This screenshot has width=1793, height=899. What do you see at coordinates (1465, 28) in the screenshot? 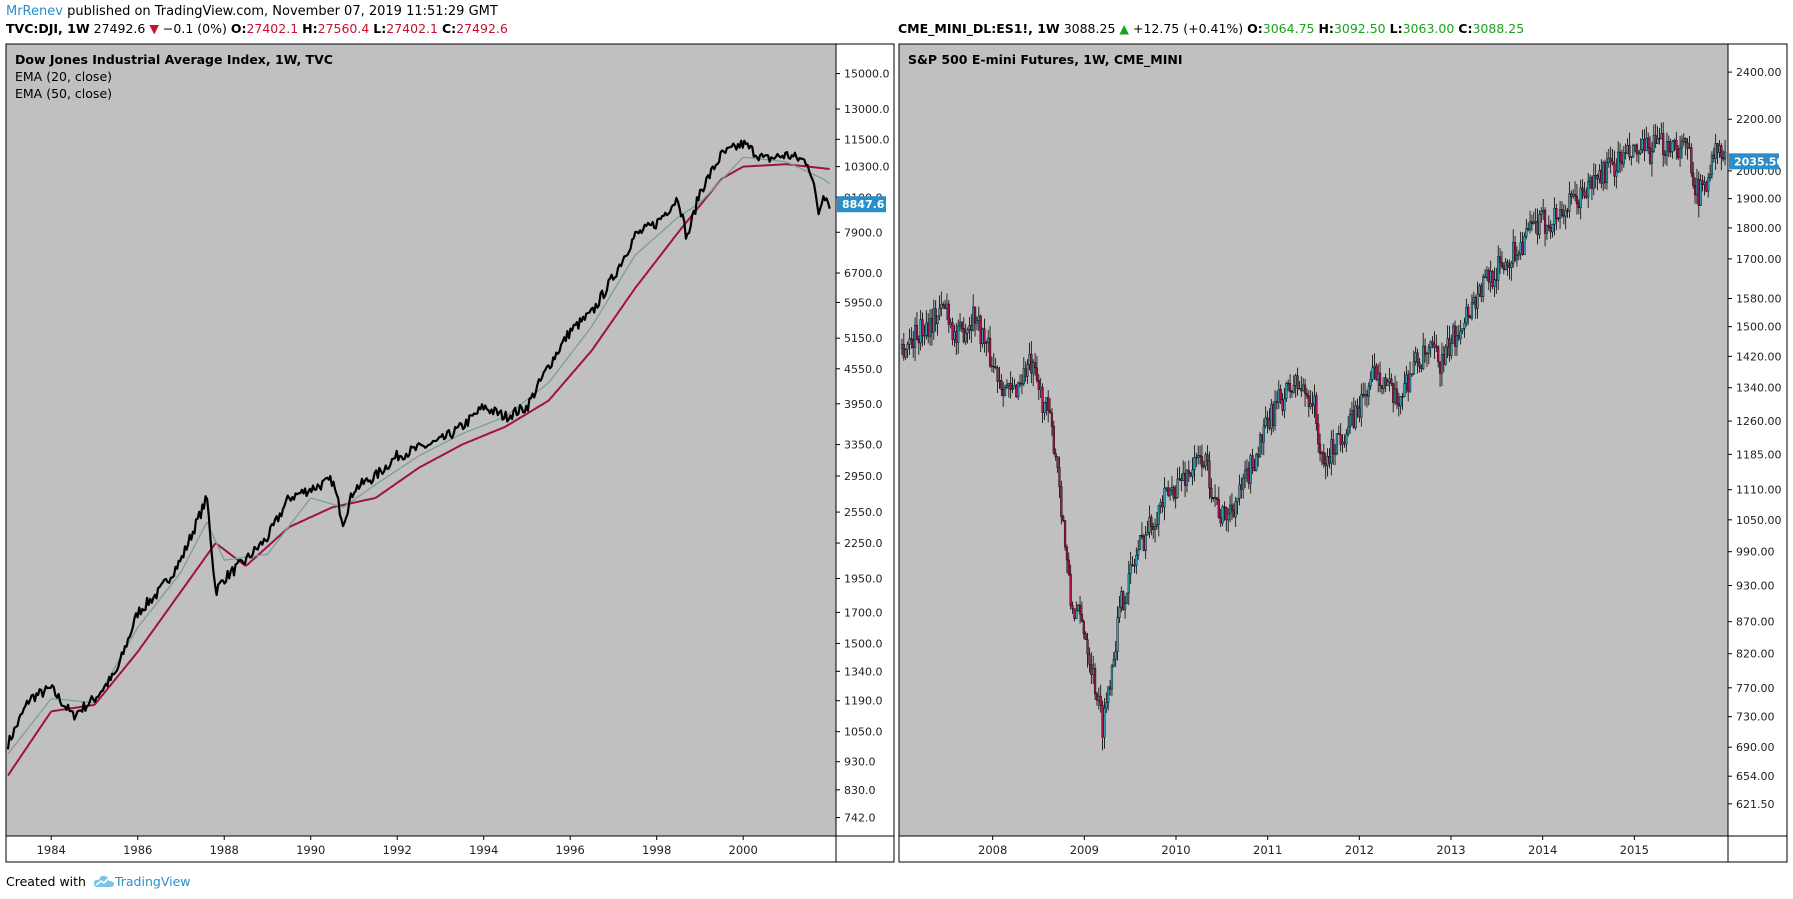
I see `right-c-label: C:` at bounding box center [1465, 28].